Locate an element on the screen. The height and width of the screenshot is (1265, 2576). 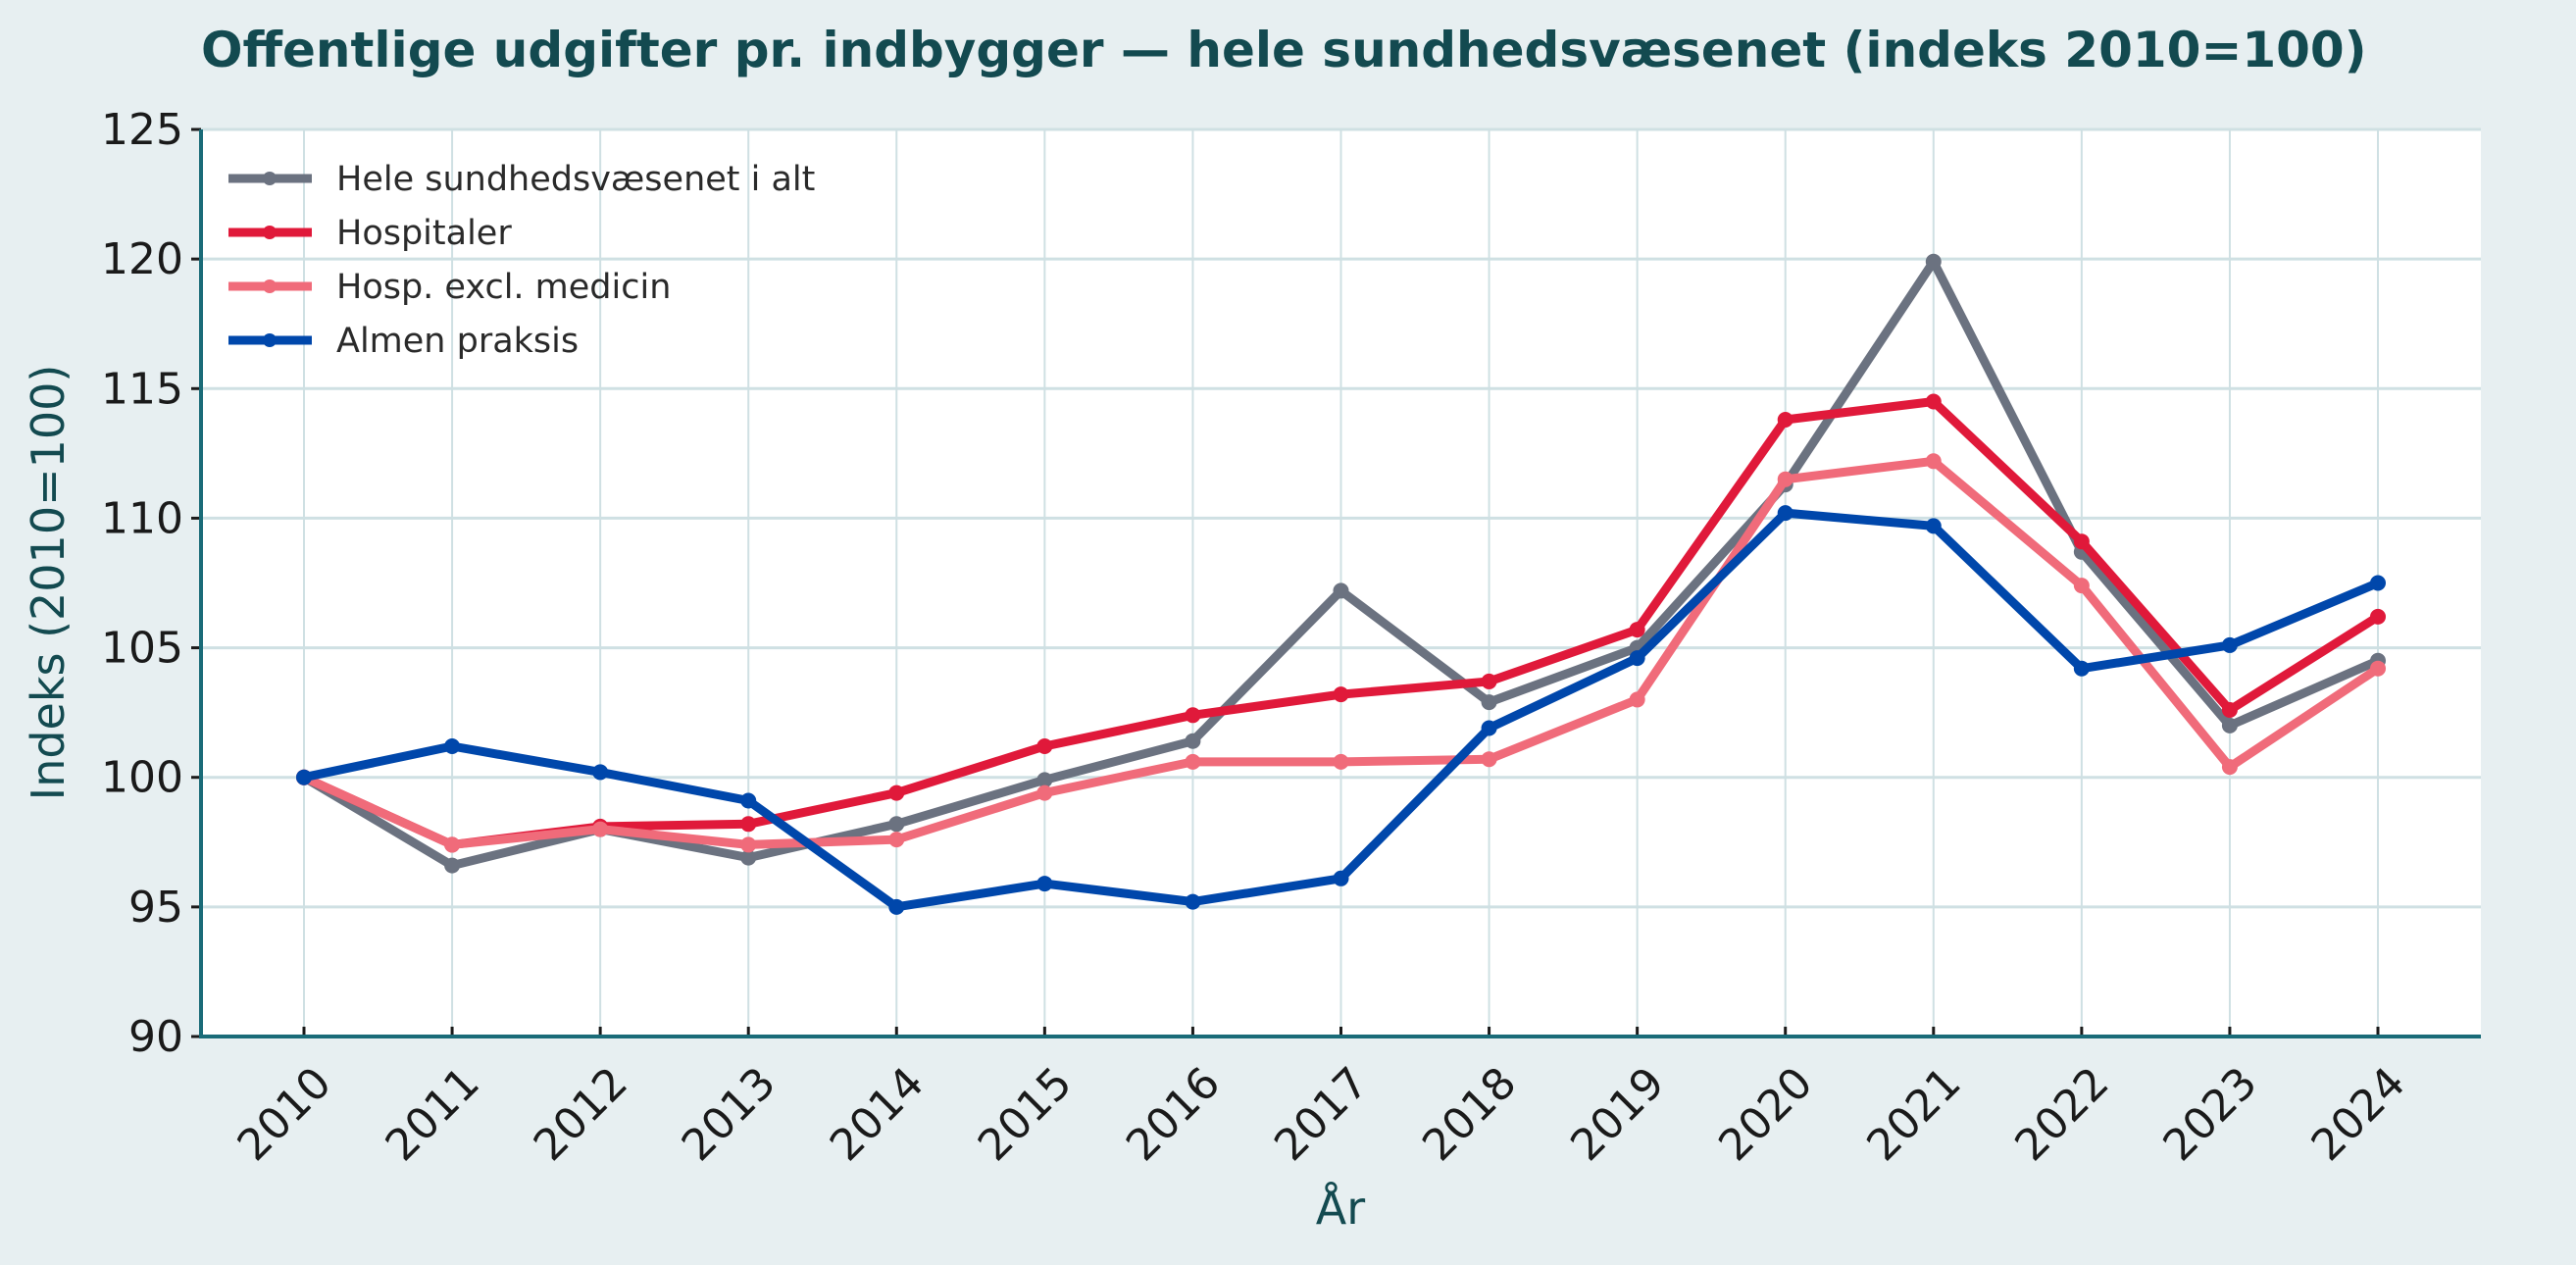
x-tick-label: 2017 is located at coordinates (1322, 1115).